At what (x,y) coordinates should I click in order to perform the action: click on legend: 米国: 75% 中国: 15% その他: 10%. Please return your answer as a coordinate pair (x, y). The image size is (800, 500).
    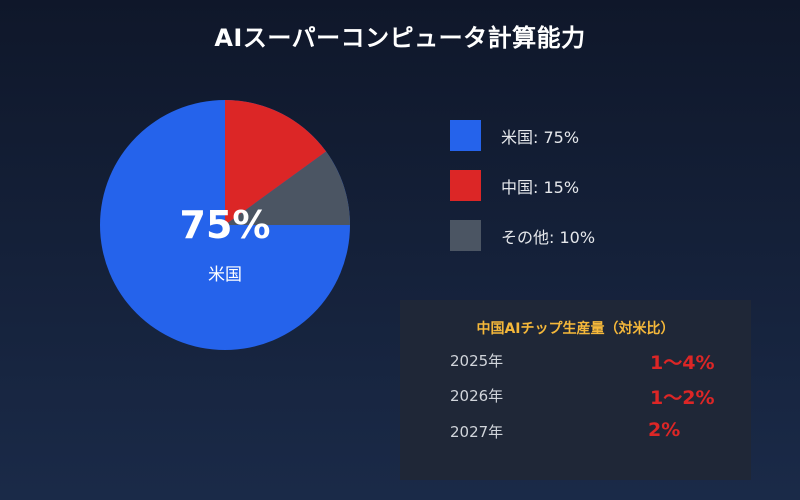
    Looking at the image, I should click on (522, 195).